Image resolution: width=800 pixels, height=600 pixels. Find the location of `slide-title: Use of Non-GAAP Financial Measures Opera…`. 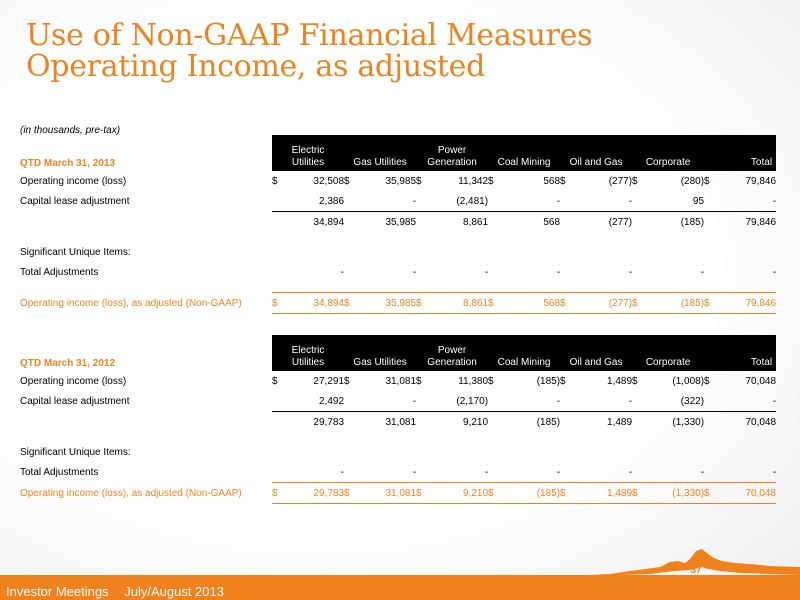

slide-title: Use of Non-GAAP Financial Measures Opera… is located at coordinates (309, 51).